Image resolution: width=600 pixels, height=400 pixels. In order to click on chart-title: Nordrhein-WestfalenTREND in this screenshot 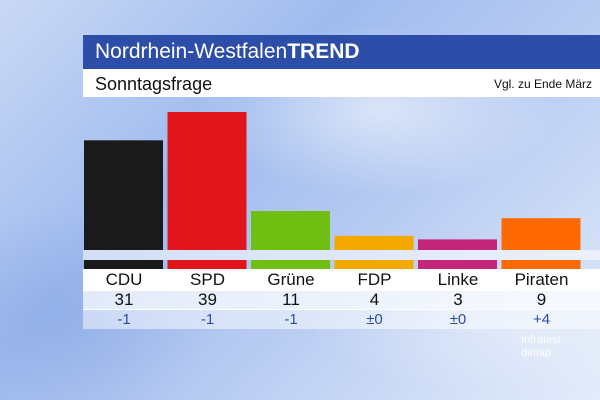, I will do `click(341, 52)`.